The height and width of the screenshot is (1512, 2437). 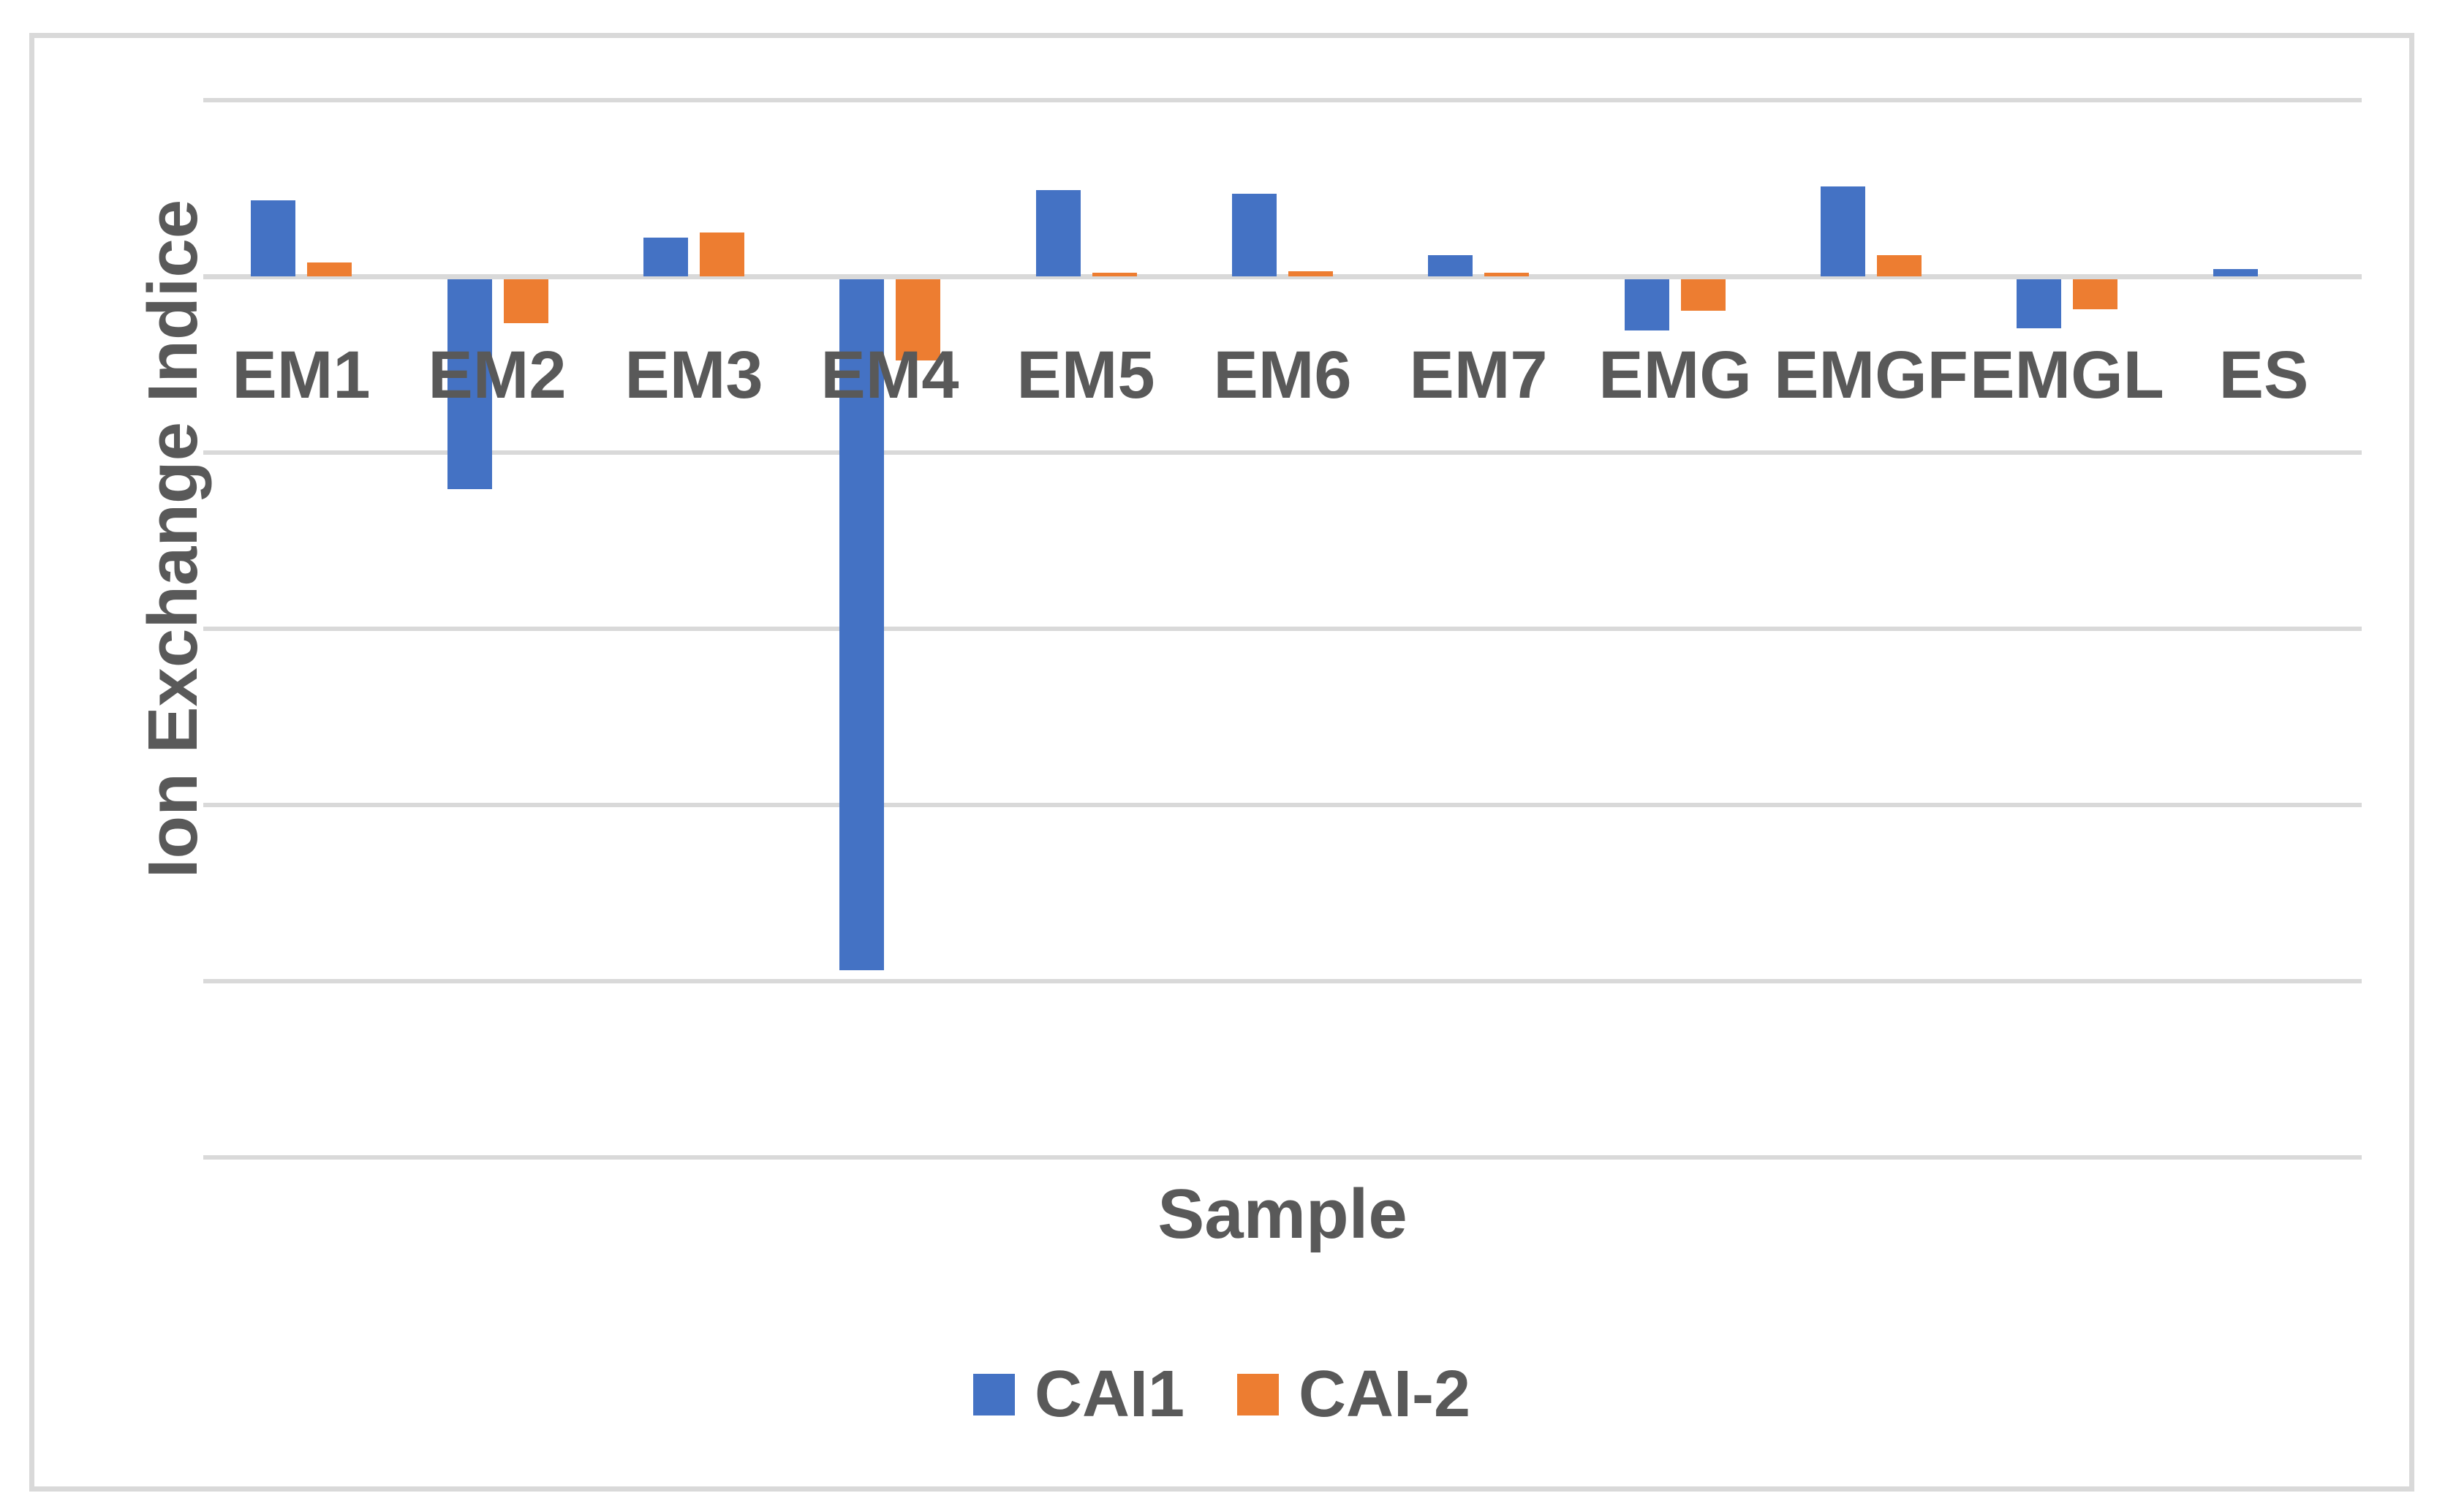 I want to click on bar-cai1-em3, so click(x=665, y=257).